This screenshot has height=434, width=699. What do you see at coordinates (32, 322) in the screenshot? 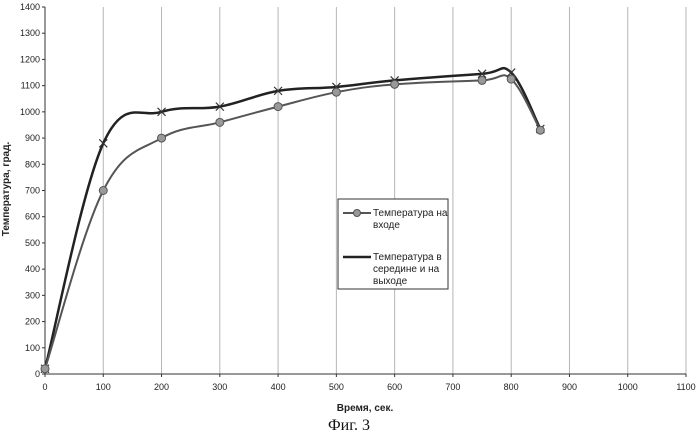
I see `y-tick-label: 200` at bounding box center [32, 322].